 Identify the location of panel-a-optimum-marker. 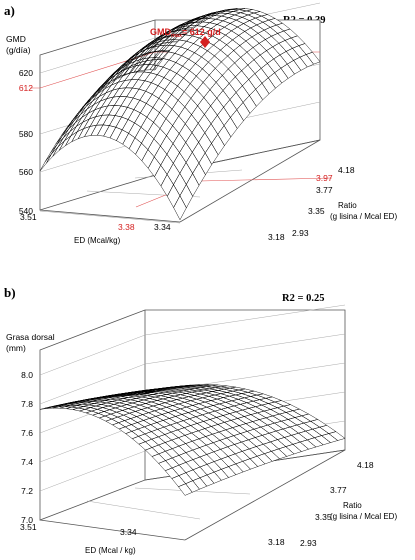
(205, 42).